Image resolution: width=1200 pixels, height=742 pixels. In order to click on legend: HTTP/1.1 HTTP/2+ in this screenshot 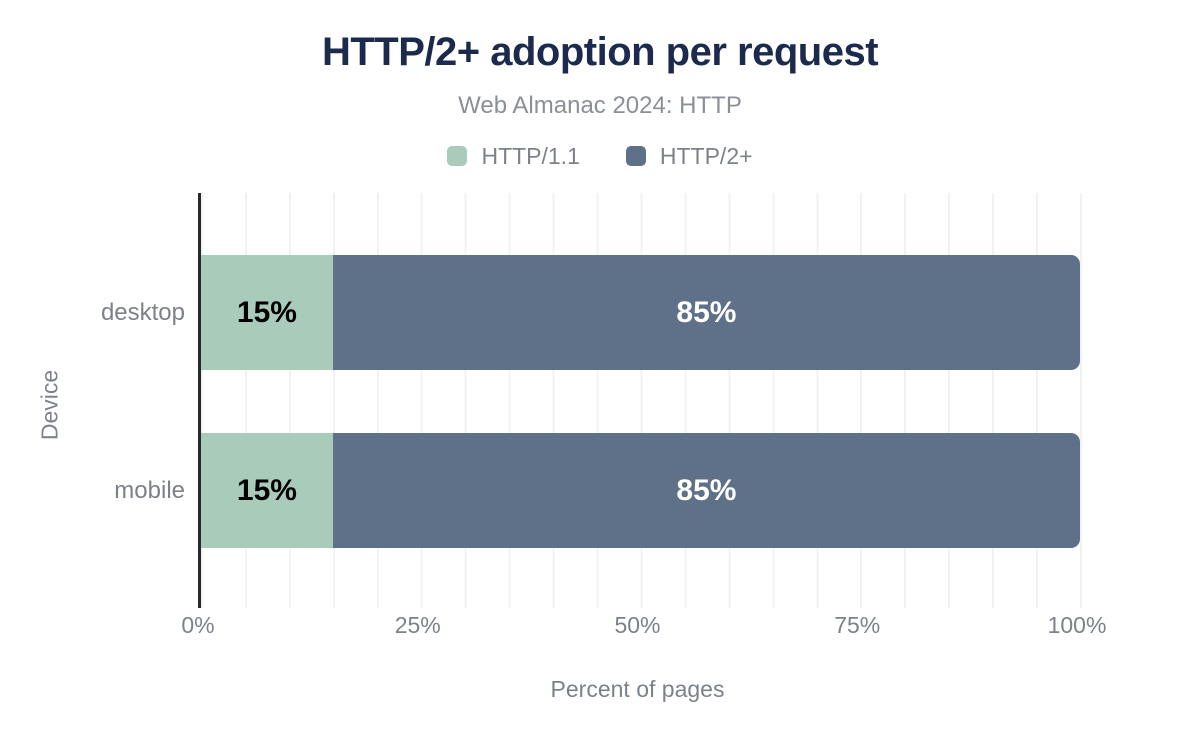, I will do `click(600, 156)`.